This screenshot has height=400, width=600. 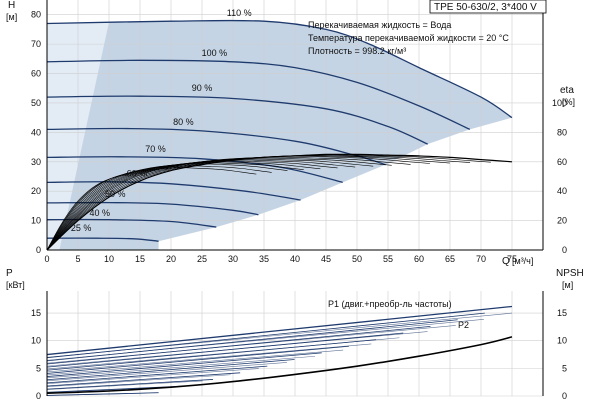 What do you see at coordinates (215, 53) in the screenshot?
I see `curve-label: 100 %` at bounding box center [215, 53].